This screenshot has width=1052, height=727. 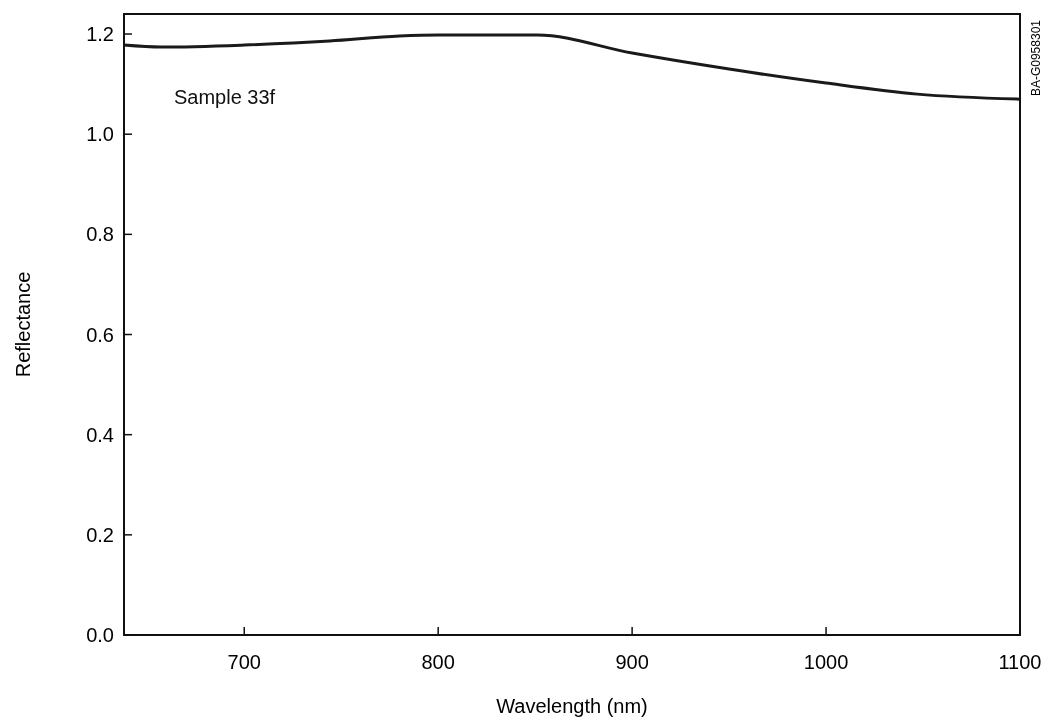 What do you see at coordinates (100, 635) in the screenshot?
I see `y-tick-label: 0.0` at bounding box center [100, 635].